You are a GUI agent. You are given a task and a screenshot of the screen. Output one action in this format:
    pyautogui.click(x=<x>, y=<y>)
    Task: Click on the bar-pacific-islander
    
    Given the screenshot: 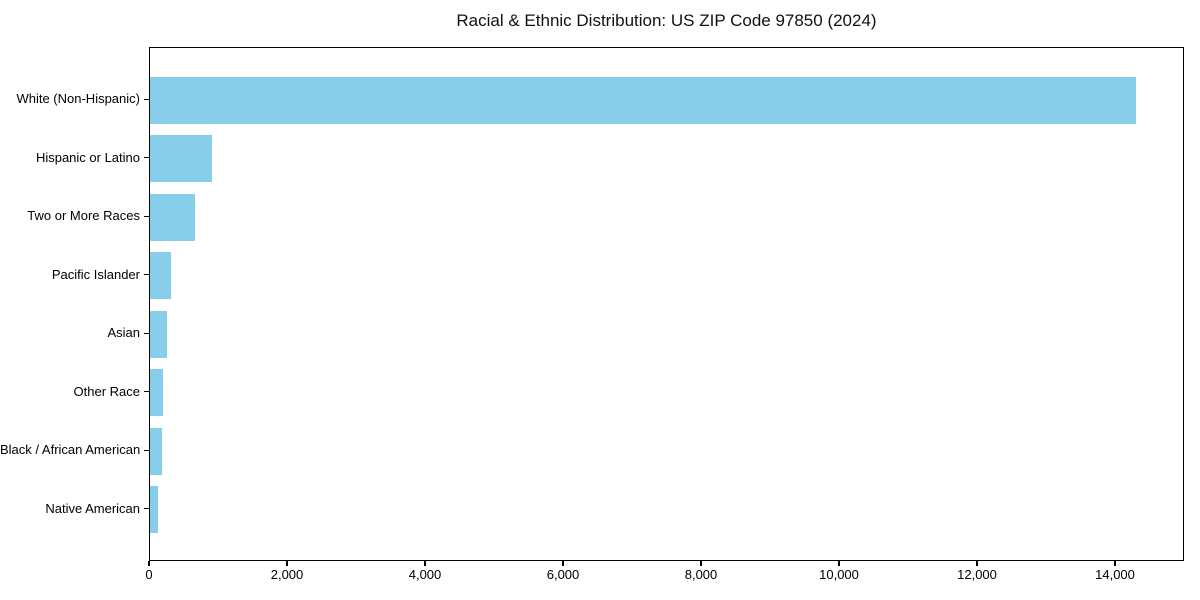 What is the action you would take?
    pyautogui.click(x=160, y=276)
    